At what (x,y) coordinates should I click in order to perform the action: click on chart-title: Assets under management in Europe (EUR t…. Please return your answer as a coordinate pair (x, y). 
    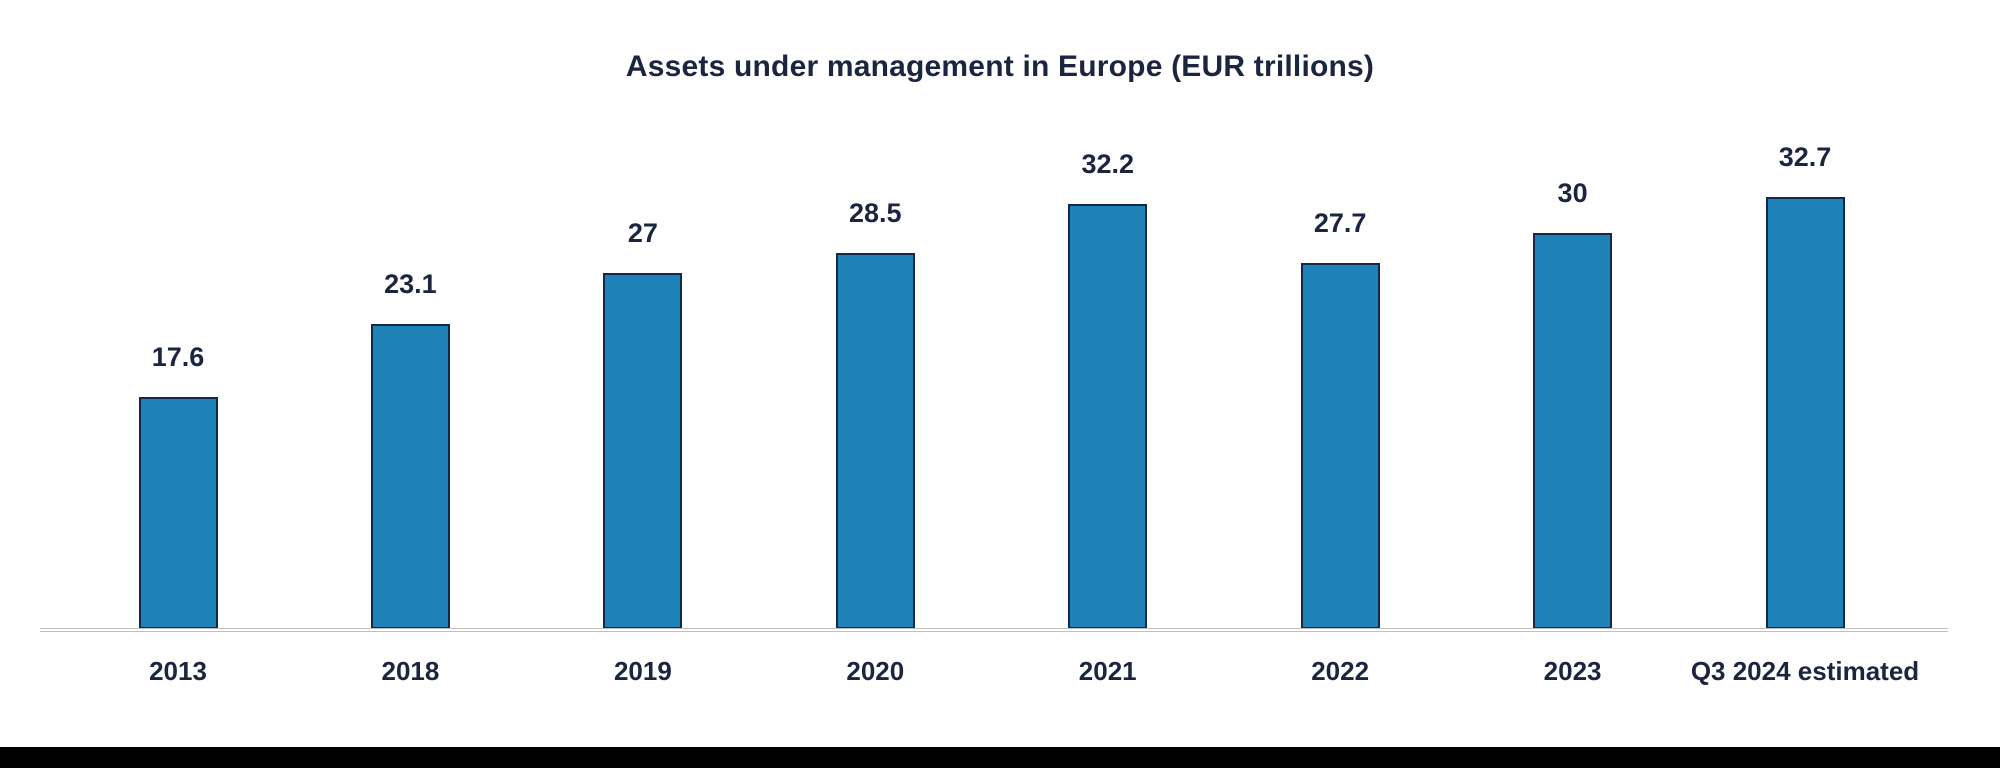
    Looking at the image, I should click on (1000, 66).